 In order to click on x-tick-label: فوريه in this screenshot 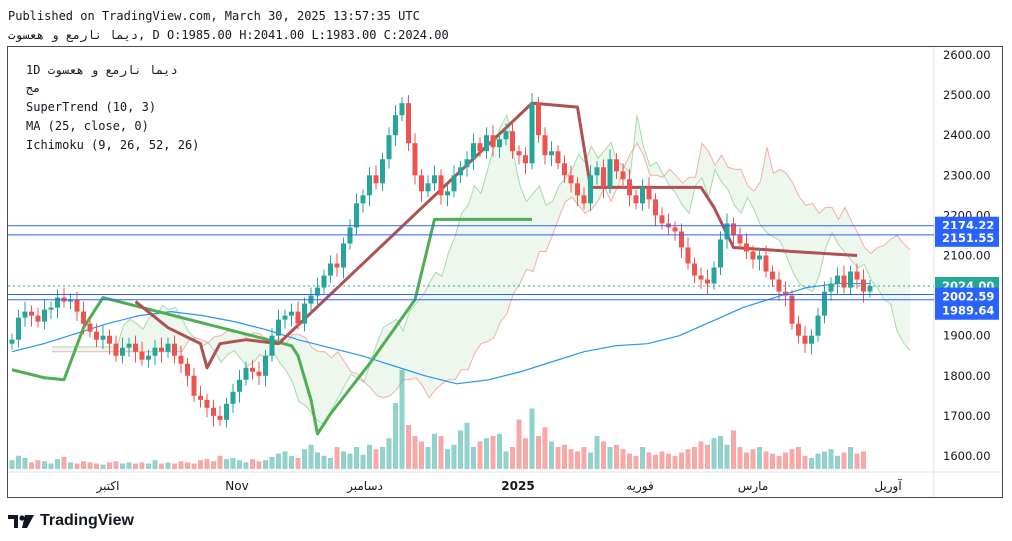, I will do `click(640, 486)`.